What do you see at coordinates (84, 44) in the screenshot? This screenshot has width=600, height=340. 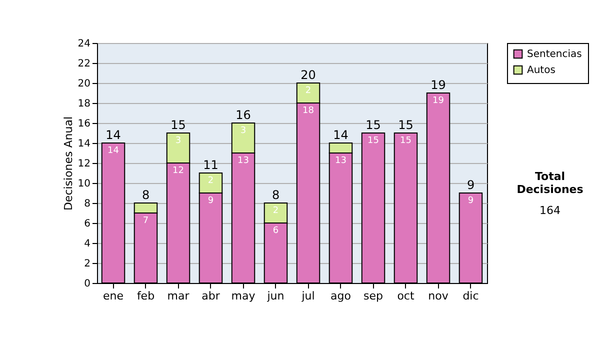 I see `y-tick-label: 24` at bounding box center [84, 44].